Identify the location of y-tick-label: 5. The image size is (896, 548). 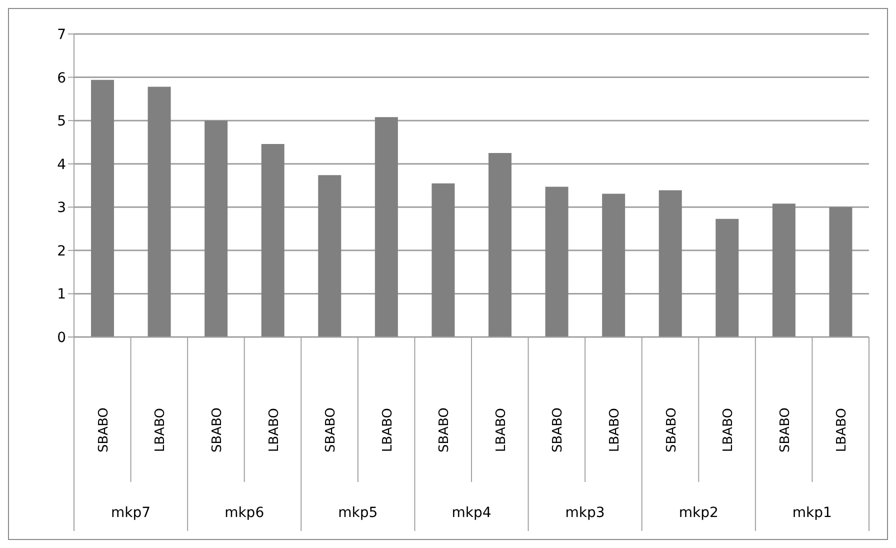
(61, 122).